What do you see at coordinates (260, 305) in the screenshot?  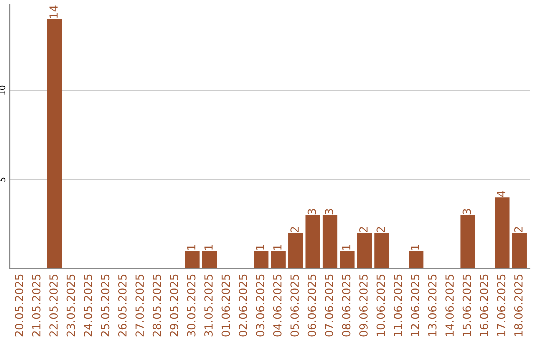 I see `x-tick-label: 03.06.2025` at bounding box center [260, 305].